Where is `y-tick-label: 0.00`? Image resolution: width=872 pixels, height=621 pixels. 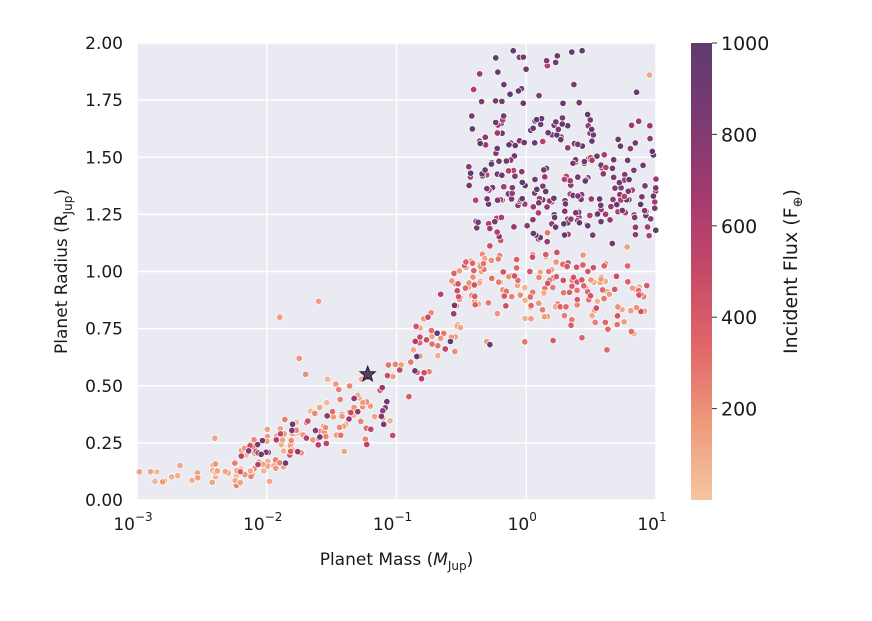
y-tick-label: 0.00 is located at coordinates (104, 501).